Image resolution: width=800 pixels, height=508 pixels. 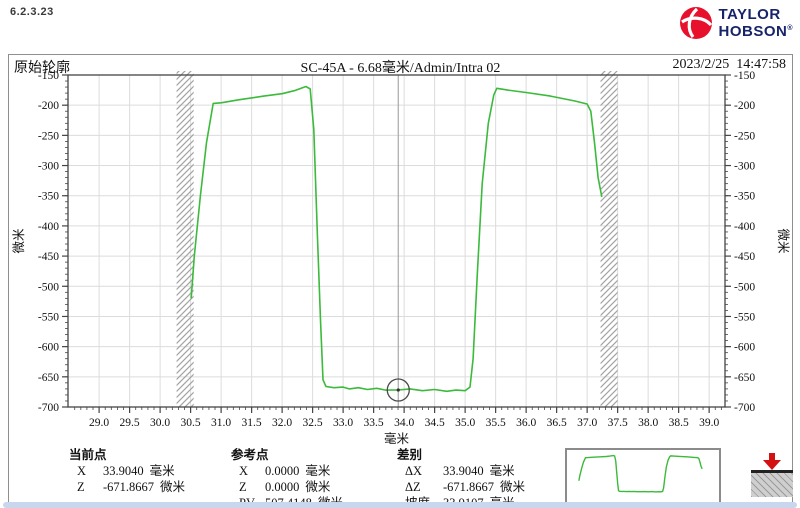 I want to click on readout-row: X 0.0000 毫米, so click(x=287, y=471).